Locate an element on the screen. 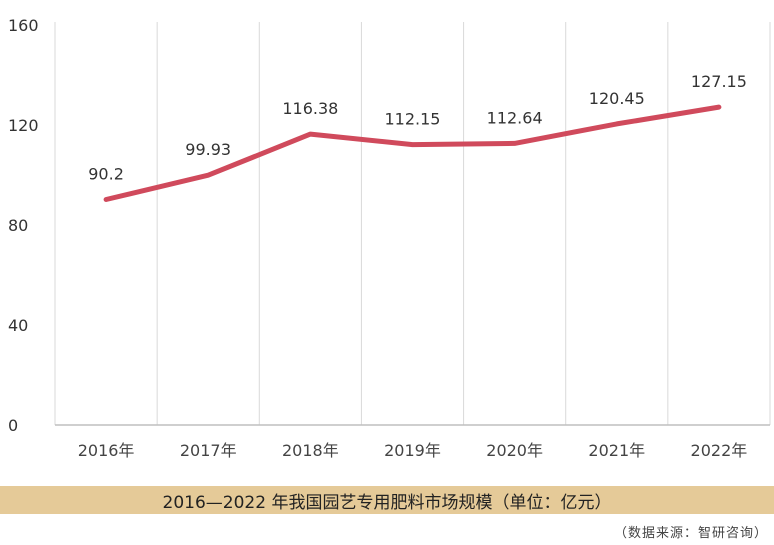 This screenshot has width=774, height=545. x-tick-label: 2016年 is located at coordinates (106, 450).